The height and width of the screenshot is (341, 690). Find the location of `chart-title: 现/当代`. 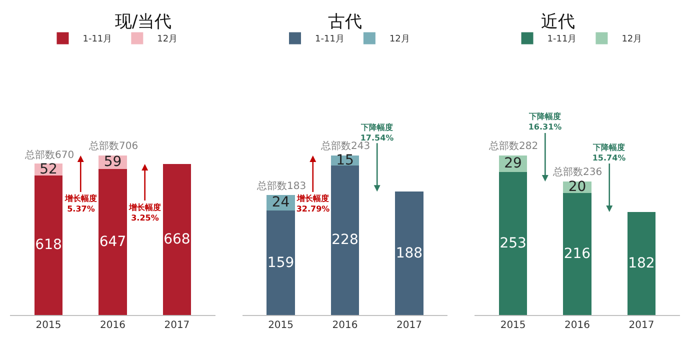

chart-title: 现/当代 is located at coordinates (143, 22).